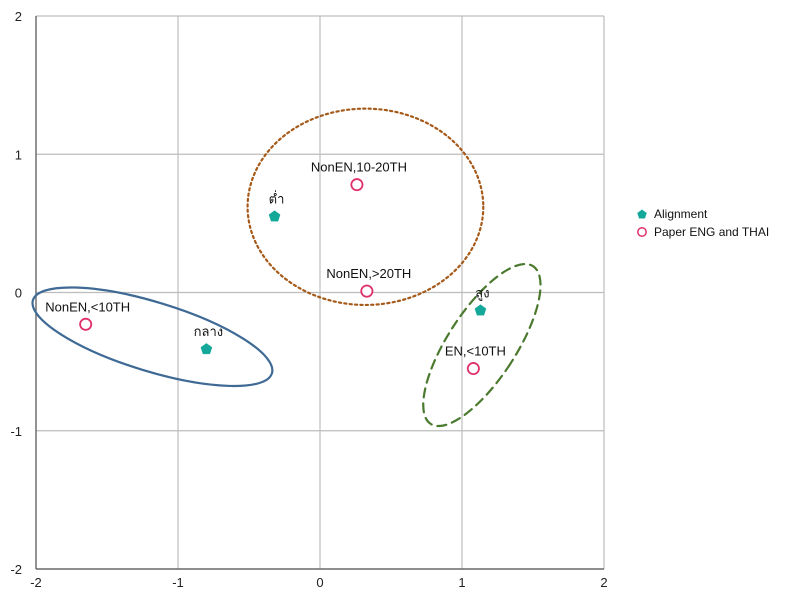 The image size is (793, 593). Describe the element at coordinates (277, 198) in the screenshot. I see `point-label-1-1: ต่ำ` at that location.